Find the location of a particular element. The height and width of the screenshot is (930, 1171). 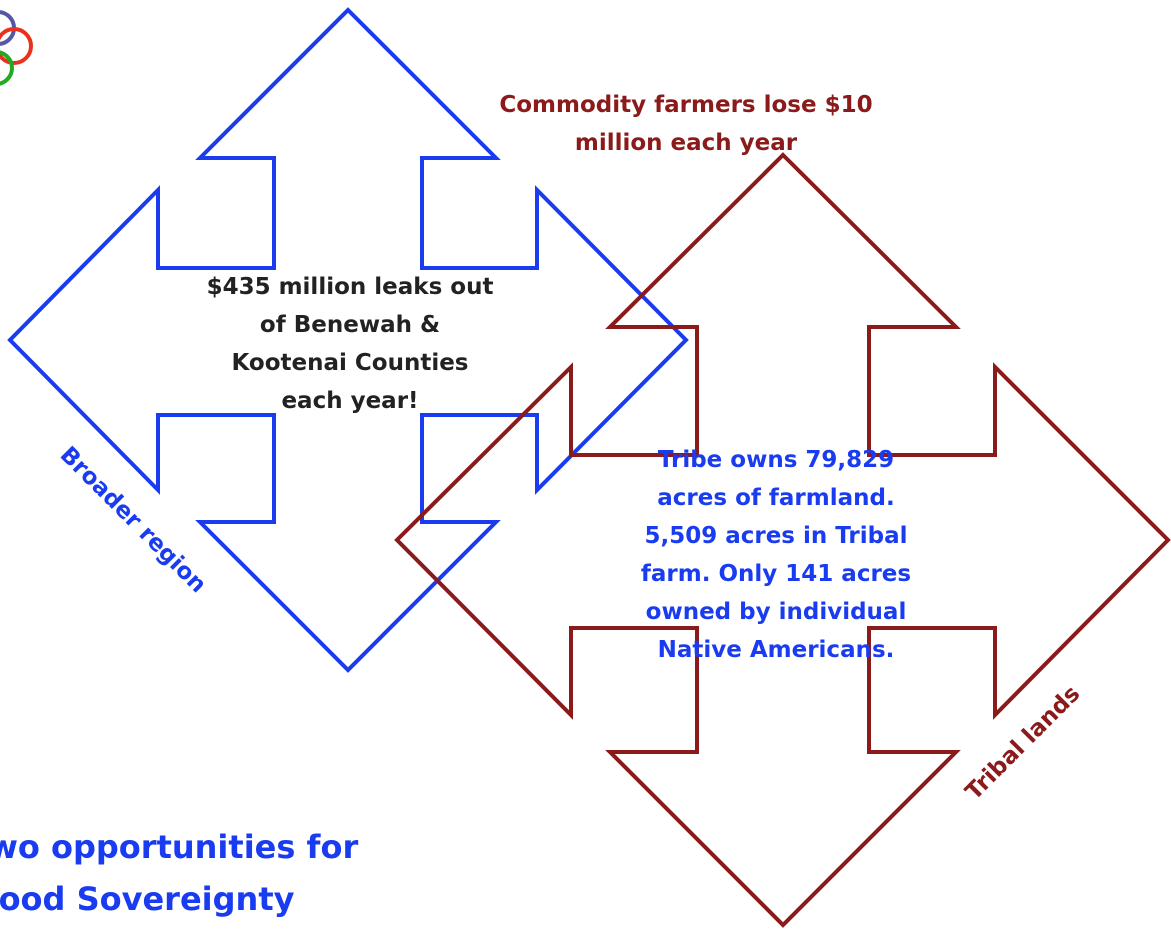

tribe-line: acres of farmland. is located at coordinates (775, 498).